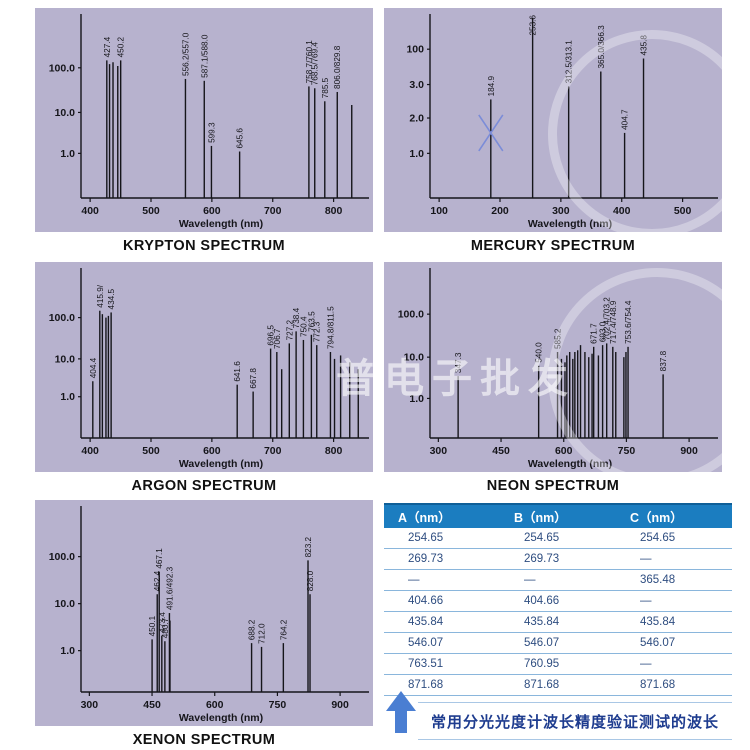 The width and height of the screenshot is (750, 750). Describe the element at coordinates (162, 622) in the screenshot. I see `svg-text: 473.4` at that location.